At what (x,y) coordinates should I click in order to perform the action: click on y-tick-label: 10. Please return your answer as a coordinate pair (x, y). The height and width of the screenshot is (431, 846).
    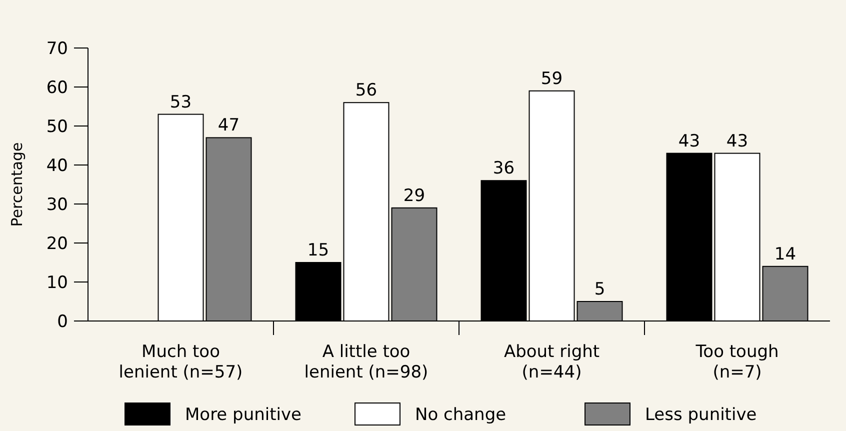
    Looking at the image, I should click on (57, 282).